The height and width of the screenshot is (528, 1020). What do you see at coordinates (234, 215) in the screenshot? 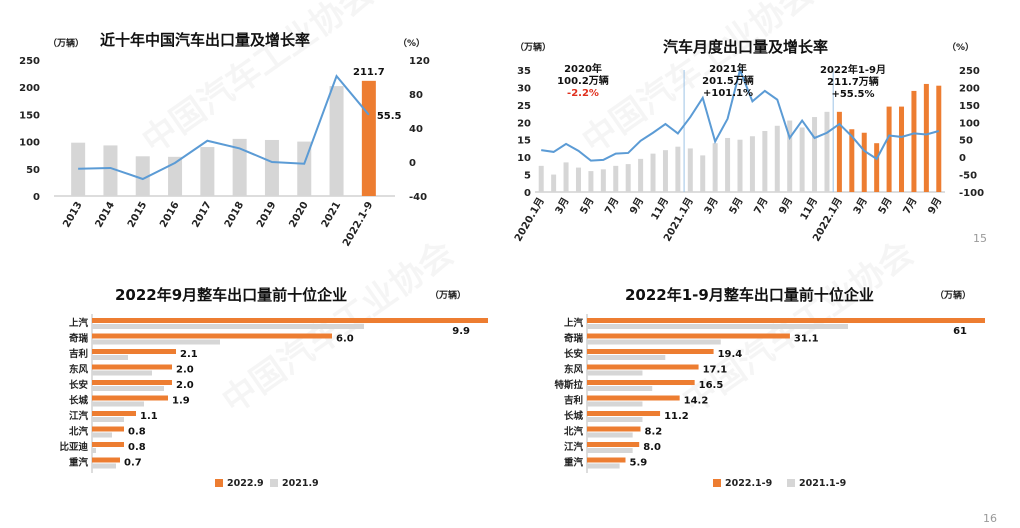
I see `x-tick-label: 2018` at bounding box center [234, 215].